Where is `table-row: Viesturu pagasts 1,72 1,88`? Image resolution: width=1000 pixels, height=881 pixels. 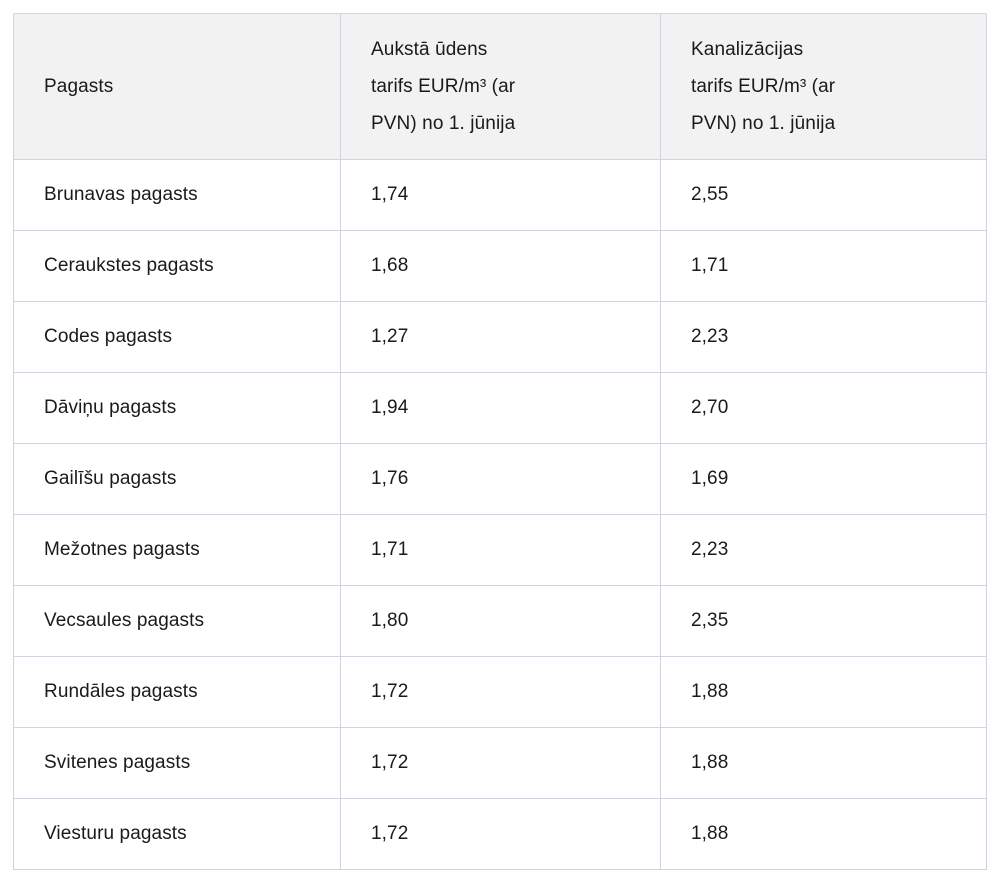
table-row: Viesturu pagasts 1,72 1,88 is located at coordinates (500, 834).